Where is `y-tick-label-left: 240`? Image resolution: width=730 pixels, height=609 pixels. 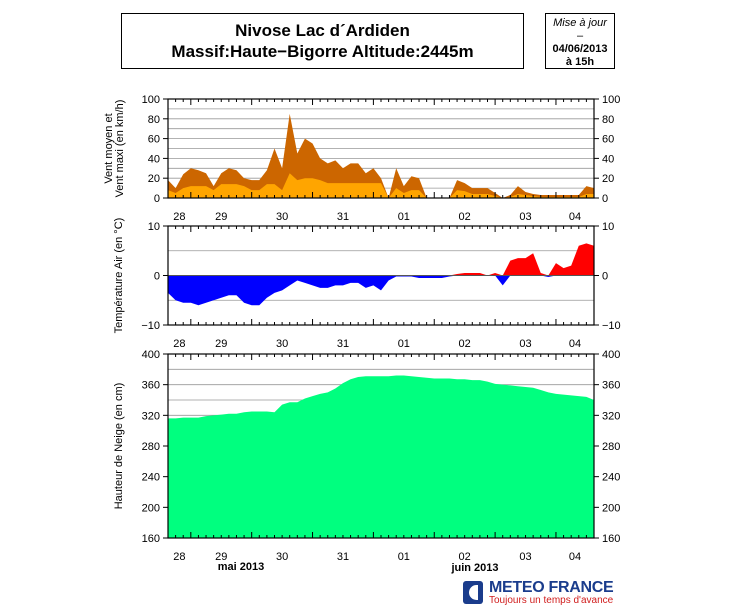
y-tick-label-left: 240 is located at coordinates (151, 478).